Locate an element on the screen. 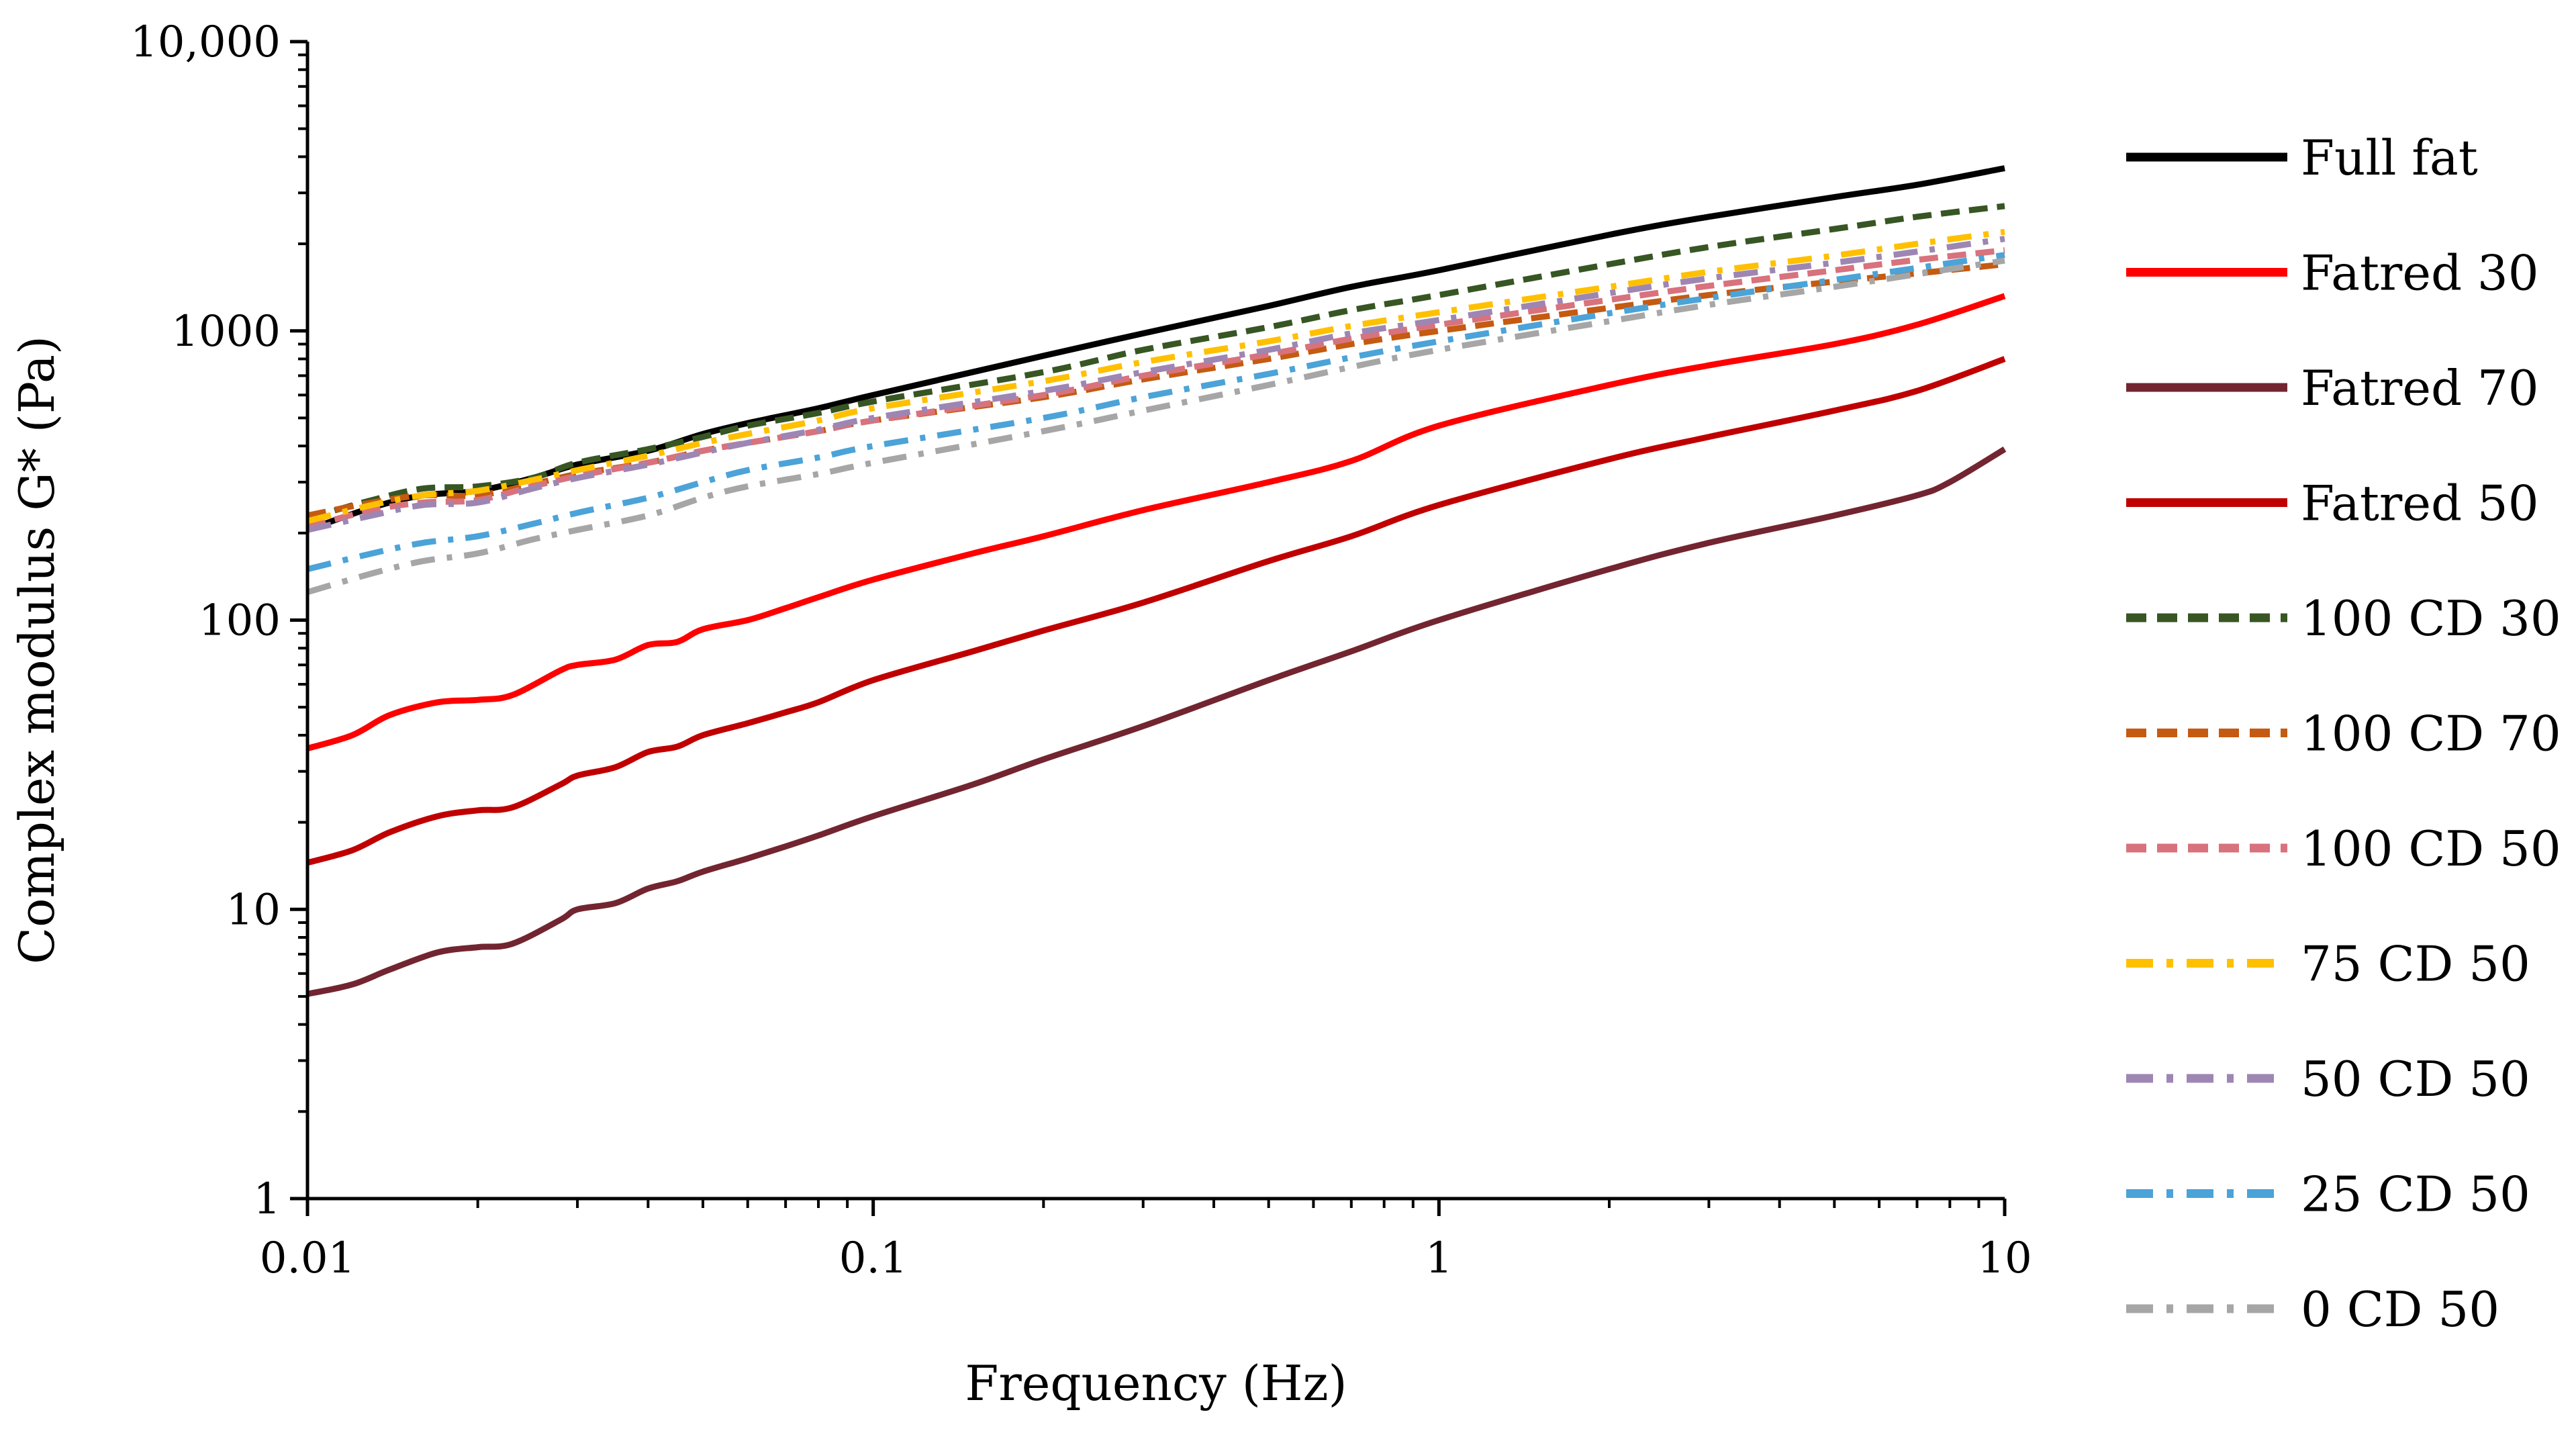 The height and width of the screenshot is (1441, 2576). legend-label: Full fat is located at coordinates (2389, 158).